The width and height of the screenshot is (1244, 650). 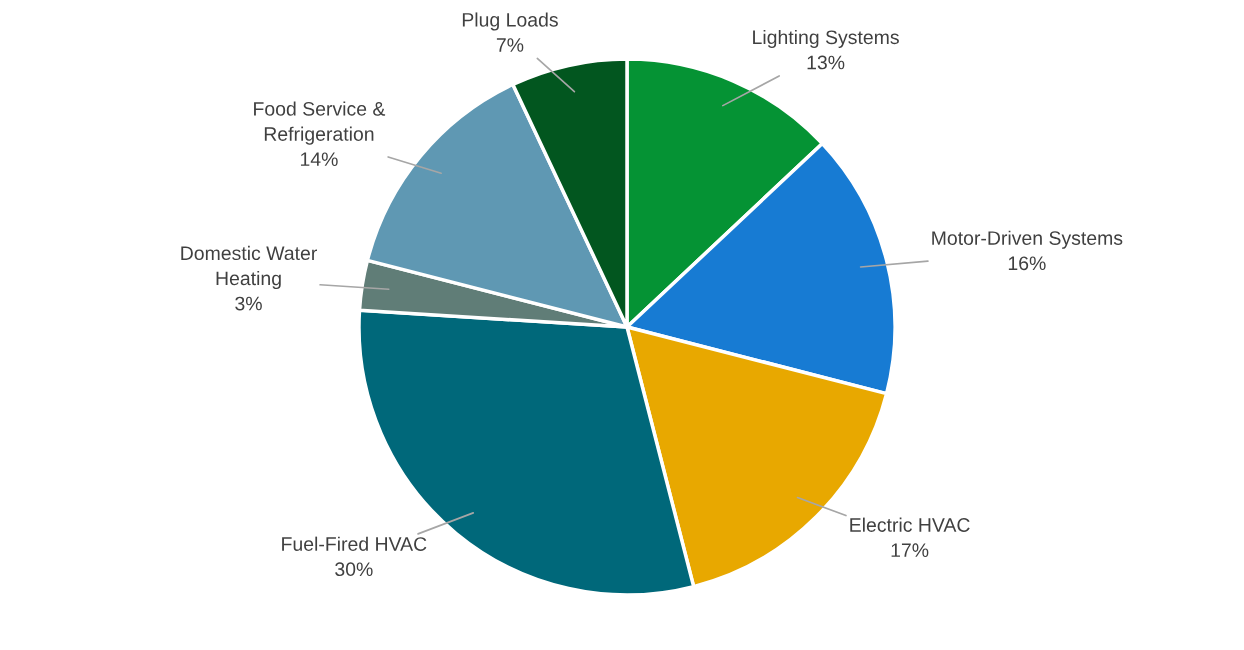 What do you see at coordinates (826, 62) in the screenshot?
I see `data-label: 13%` at bounding box center [826, 62].